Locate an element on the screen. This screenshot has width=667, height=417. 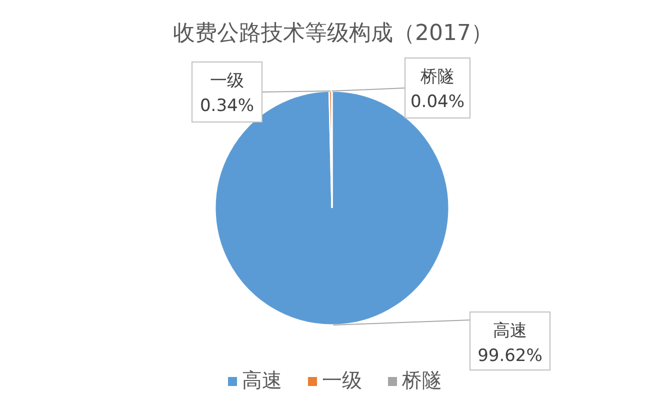
legend-label: 一级 is located at coordinates (342, 380).